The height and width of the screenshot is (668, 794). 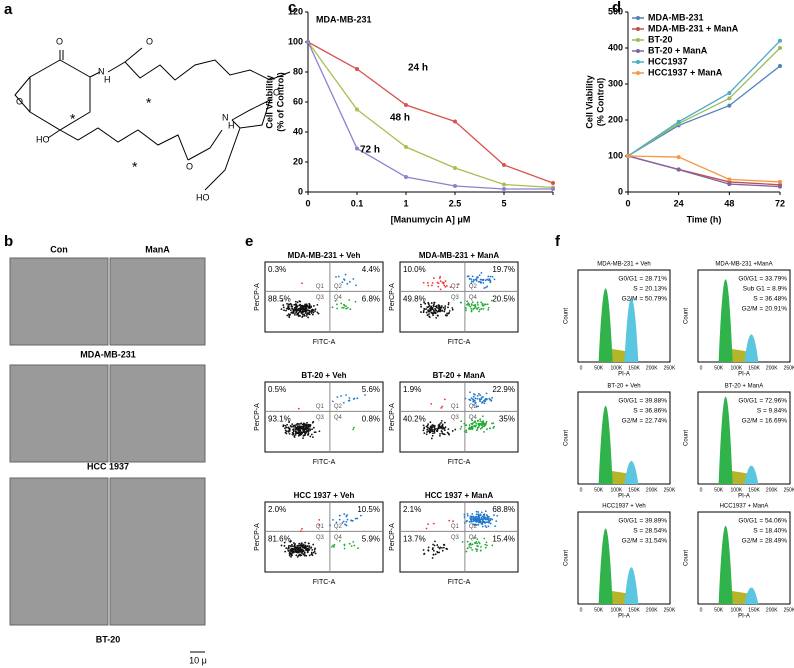 What do you see at coordinates (725, 440) in the screenshot?
I see `g1-peak` at bounding box center [725, 440].